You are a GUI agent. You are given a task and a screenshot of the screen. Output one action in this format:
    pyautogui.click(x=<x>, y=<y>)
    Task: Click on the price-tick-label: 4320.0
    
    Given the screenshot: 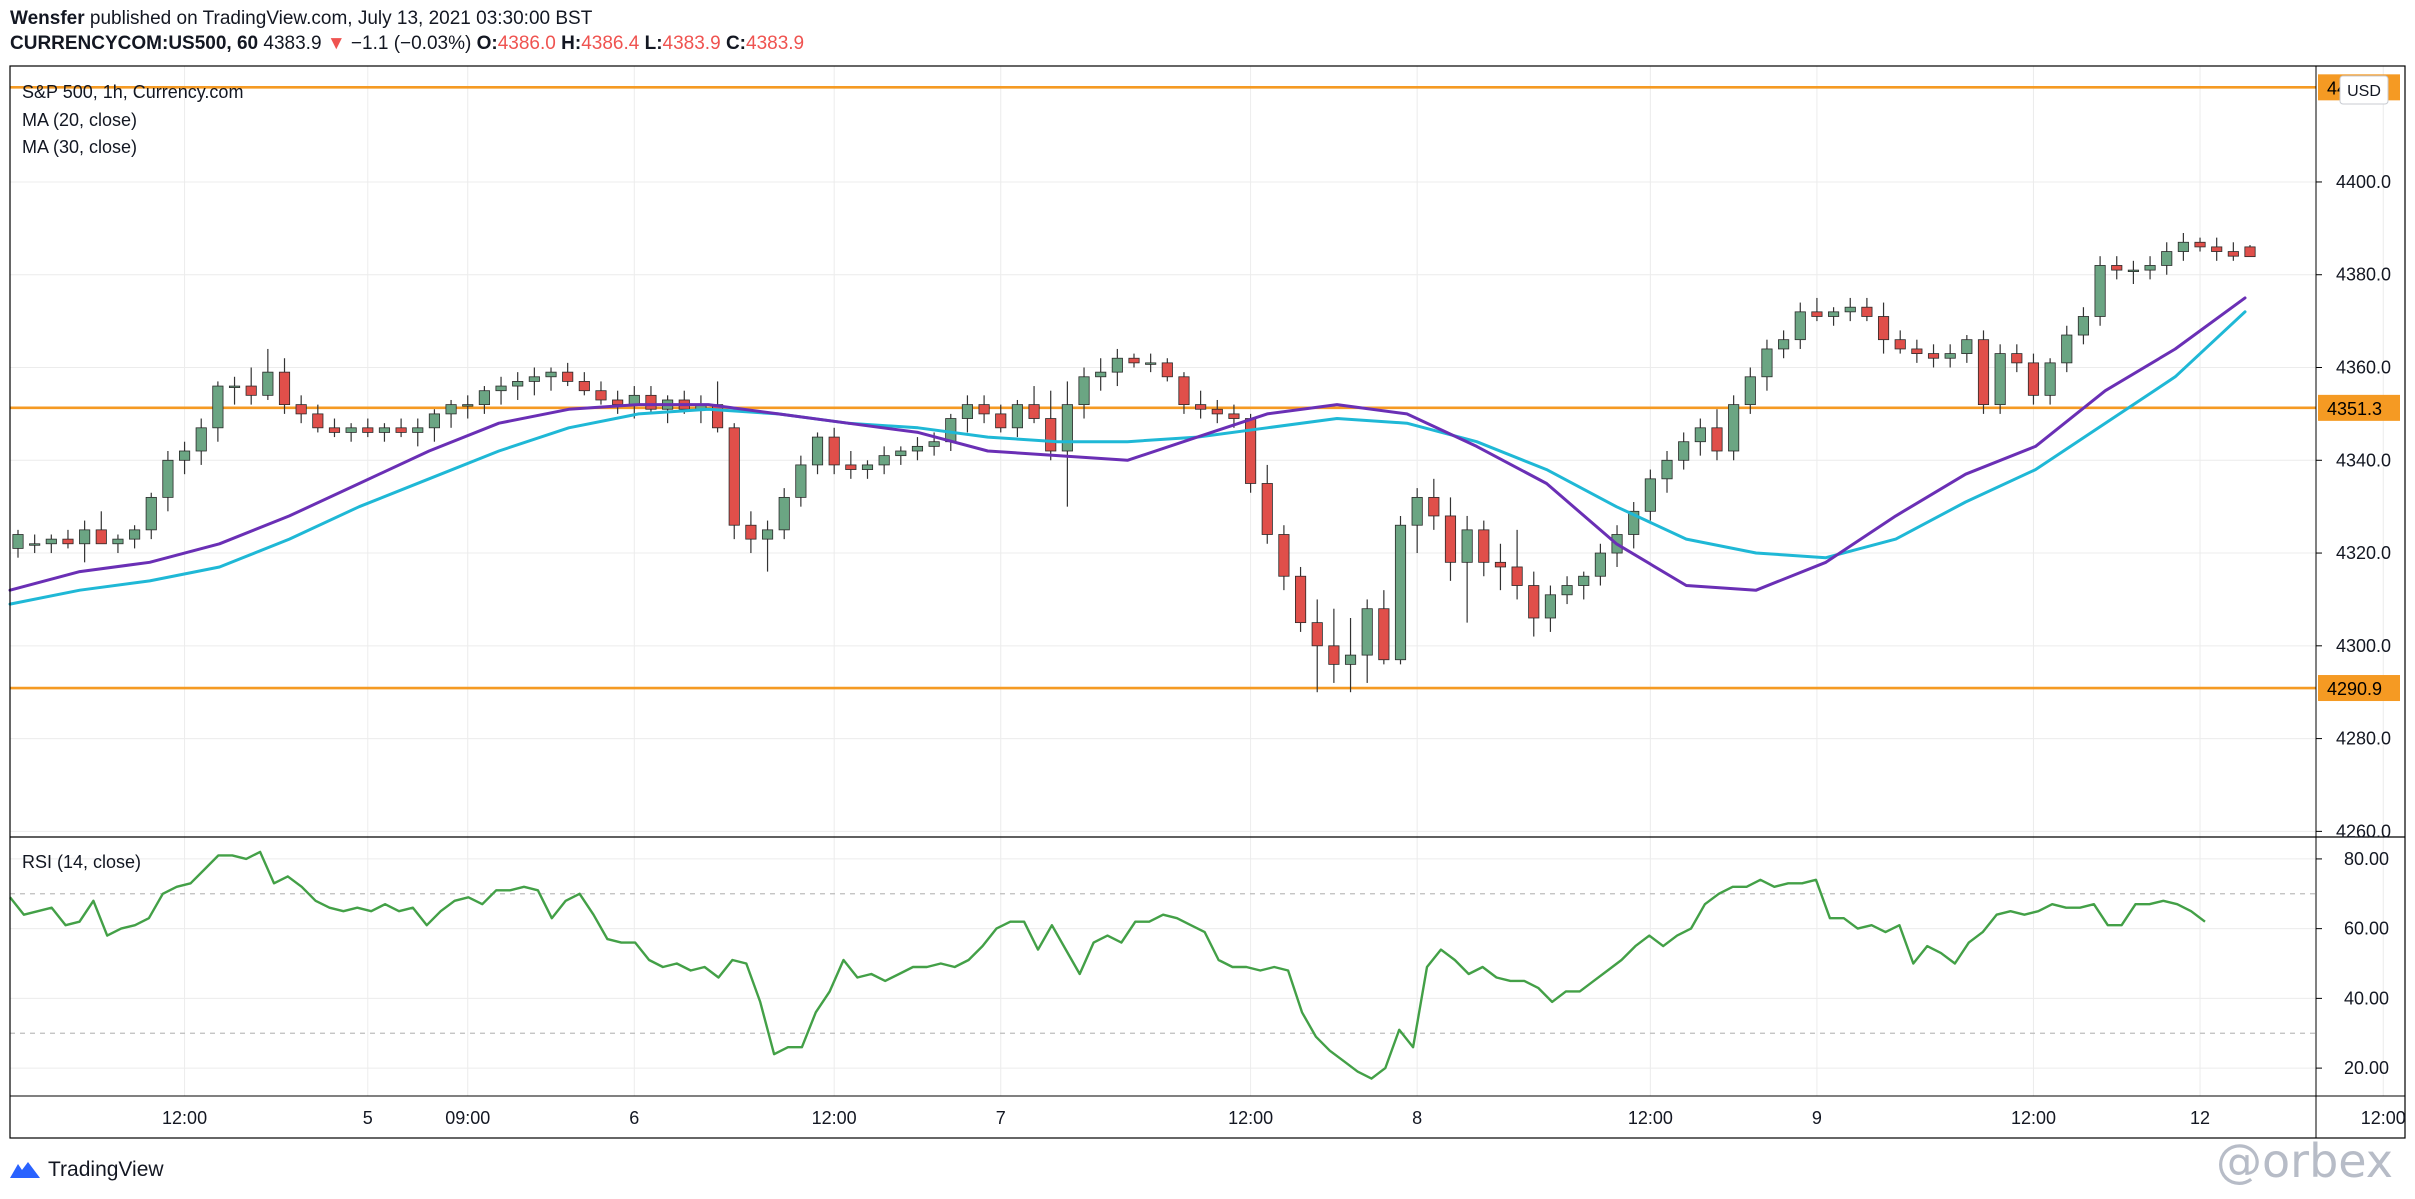 What is the action you would take?
    pyautogui.click(x=2363, y=553)
    